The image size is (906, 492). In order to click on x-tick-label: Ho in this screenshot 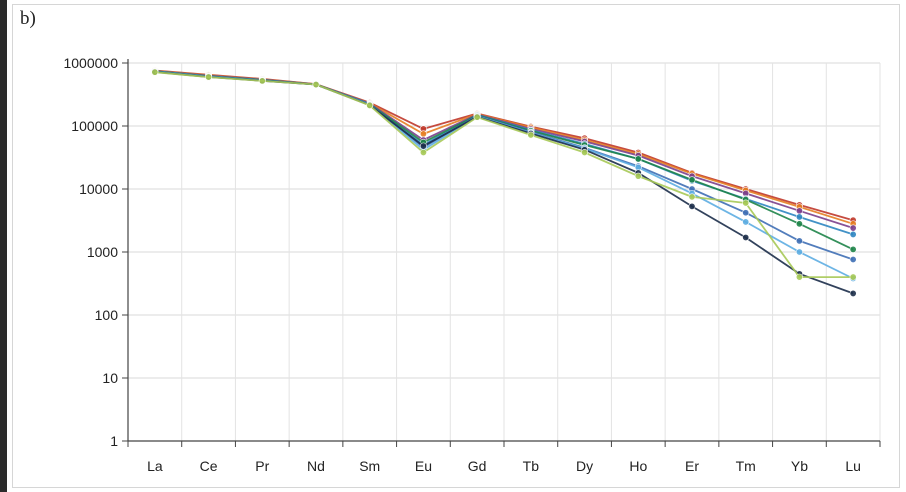, I will do `click(638, 466)`.